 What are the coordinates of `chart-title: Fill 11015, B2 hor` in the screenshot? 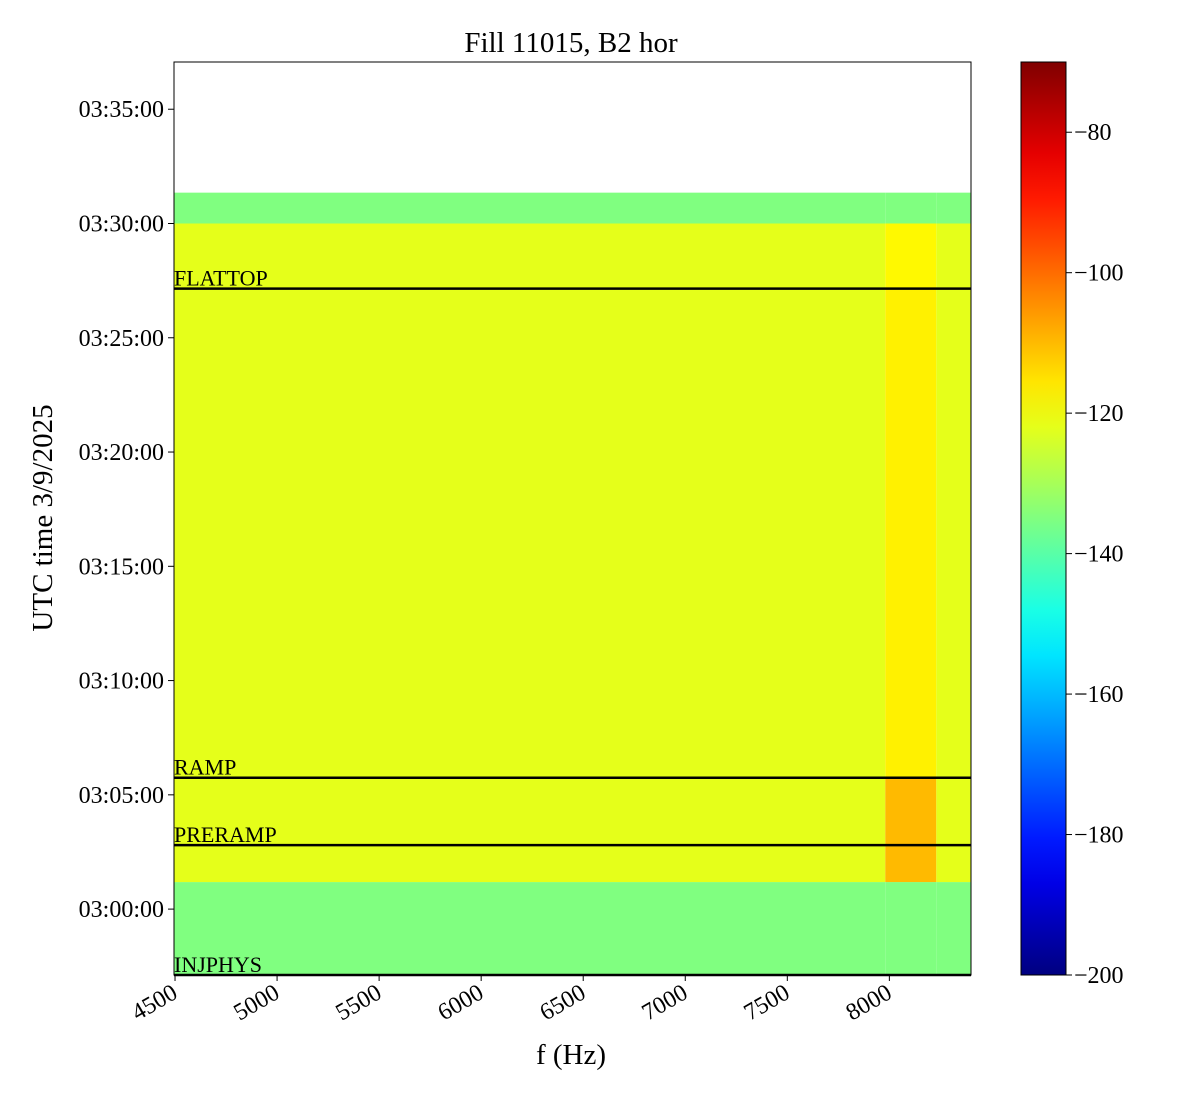 It's located at (571, 43).